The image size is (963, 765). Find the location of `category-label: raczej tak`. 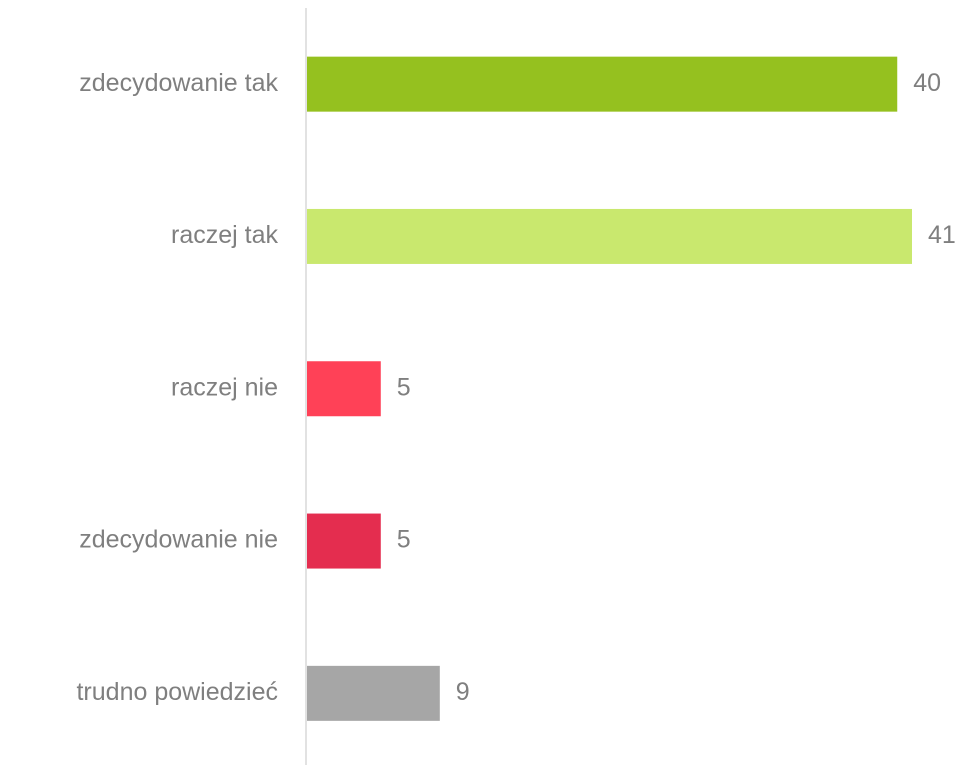

category-label: raczej tak is located at coordinates (224, 235).